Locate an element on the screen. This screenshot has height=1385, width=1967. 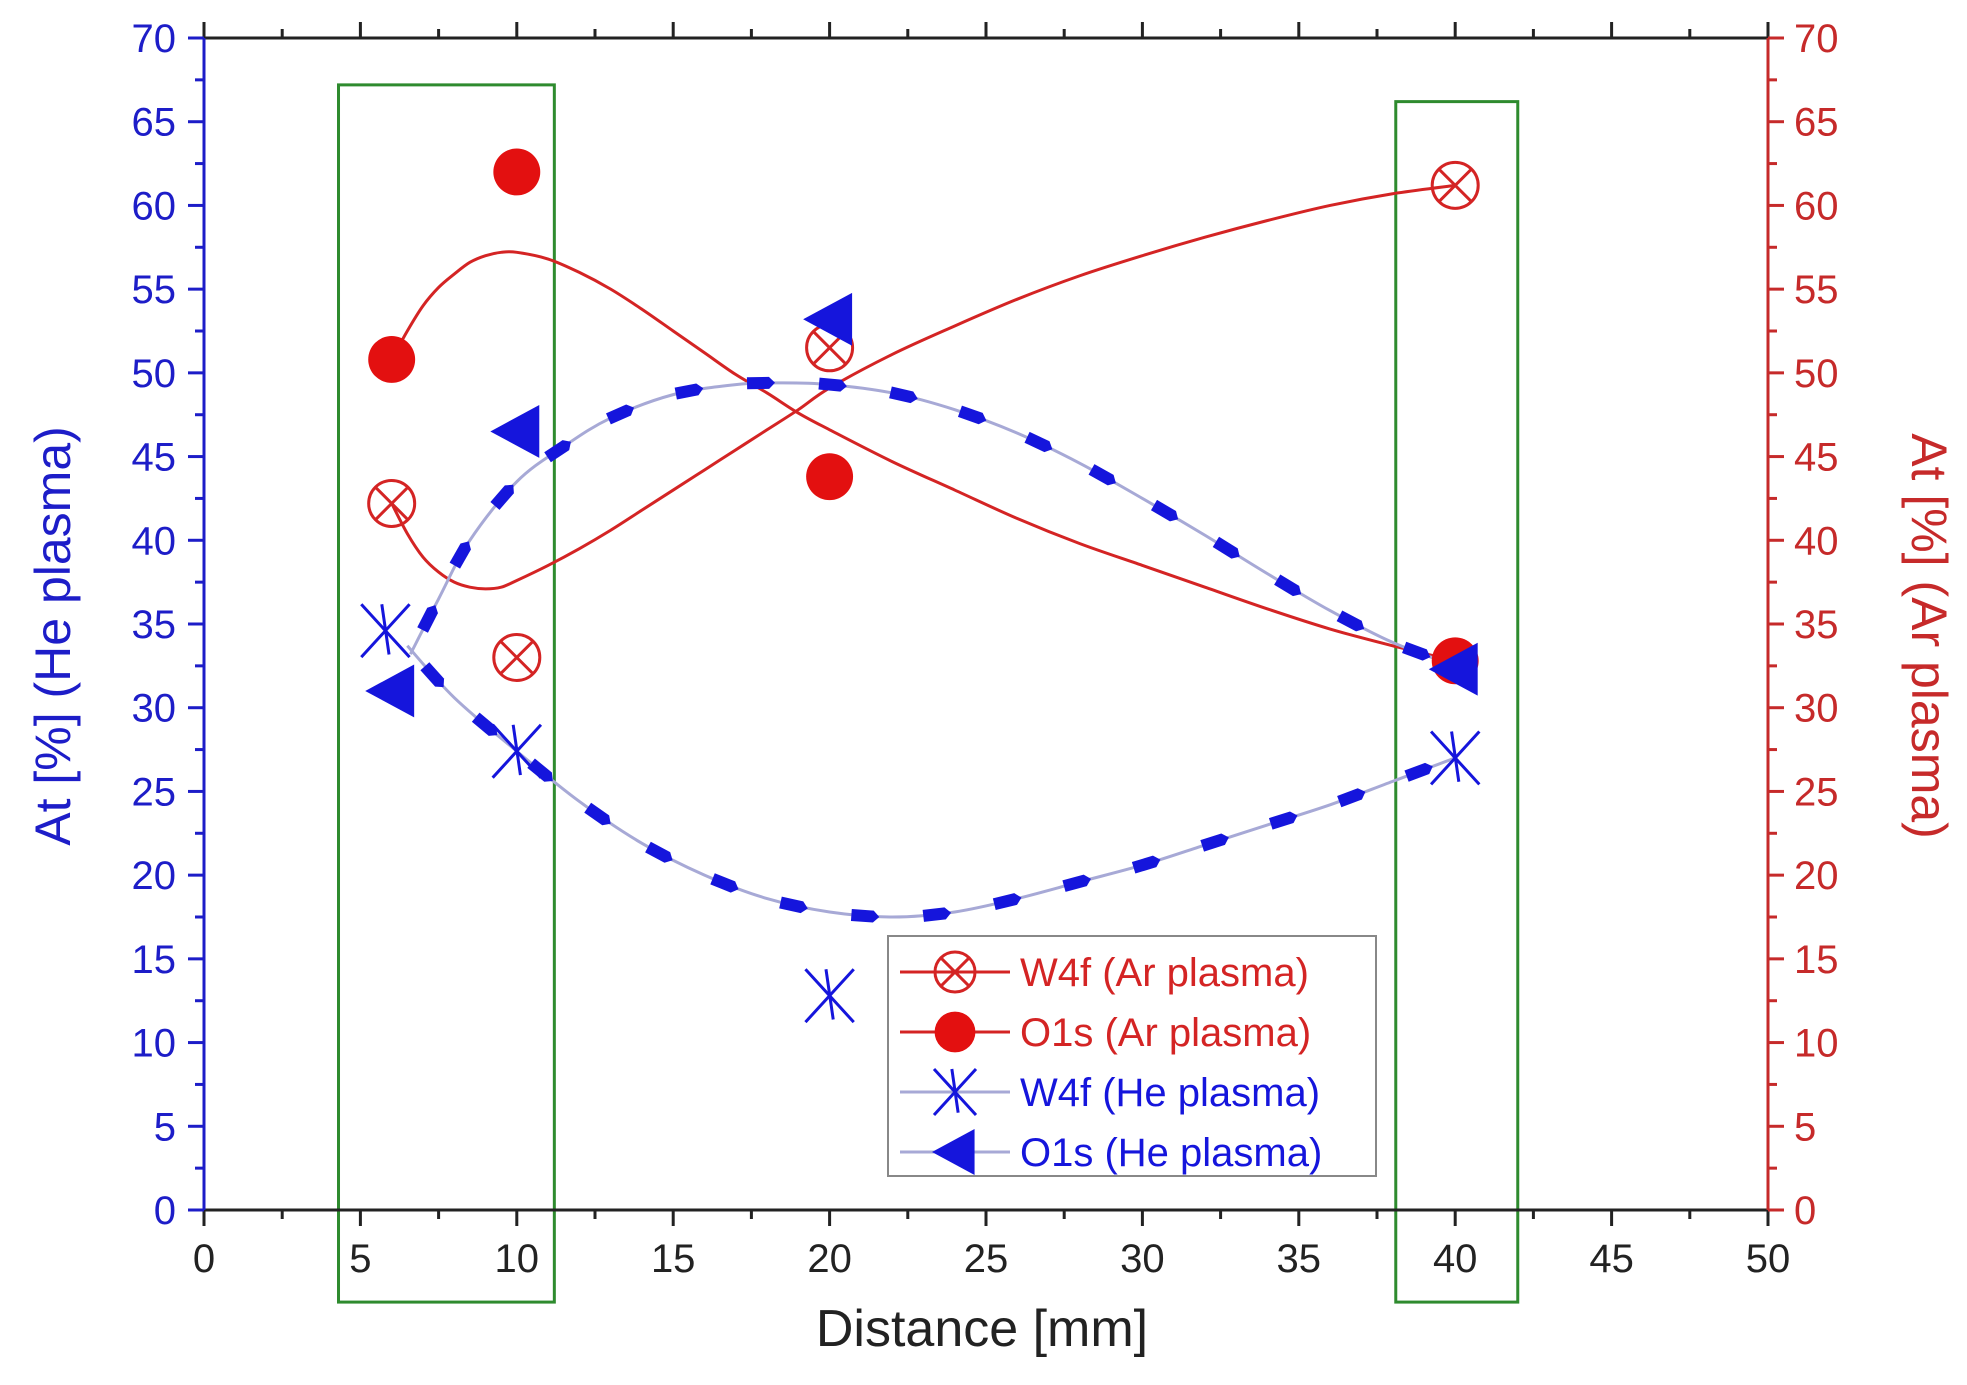
x-tick-label-0: 0 is located at coordinates (204, 1259).